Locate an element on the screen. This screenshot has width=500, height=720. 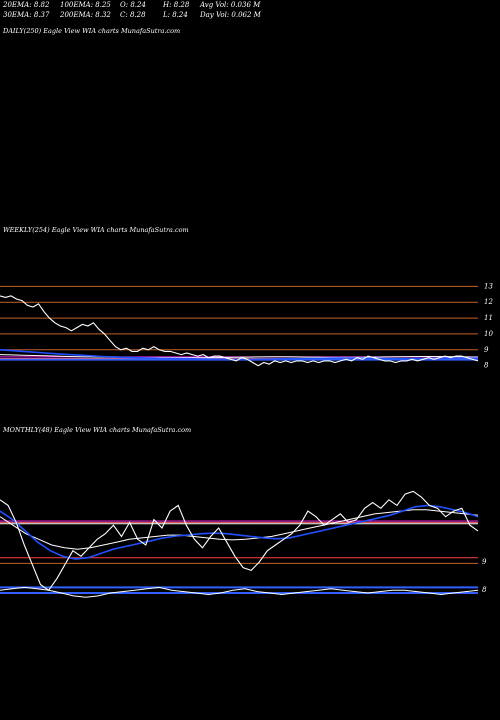
weekly-ema-white-line is located at coordinates (239, 356).